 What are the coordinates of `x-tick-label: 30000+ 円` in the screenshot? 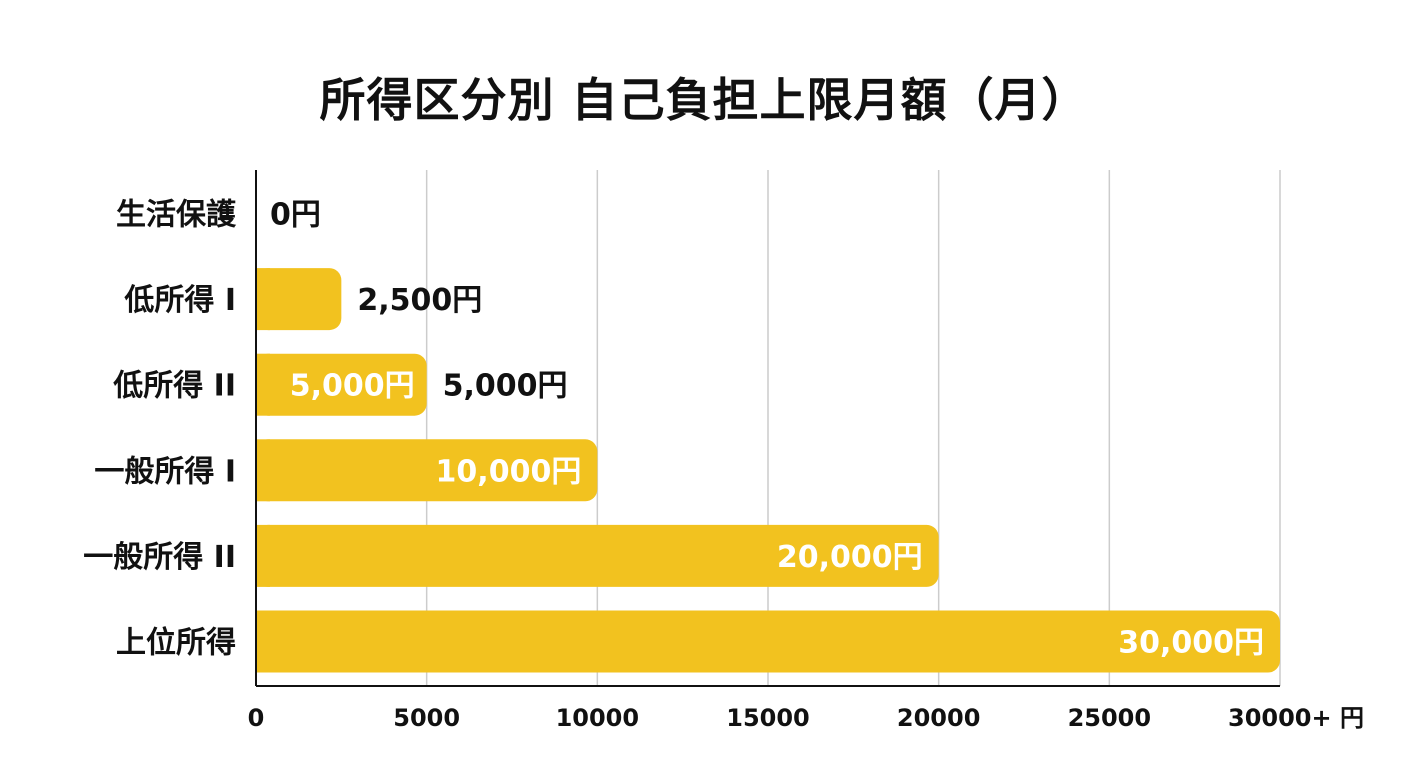 It's located at (1296, 718).